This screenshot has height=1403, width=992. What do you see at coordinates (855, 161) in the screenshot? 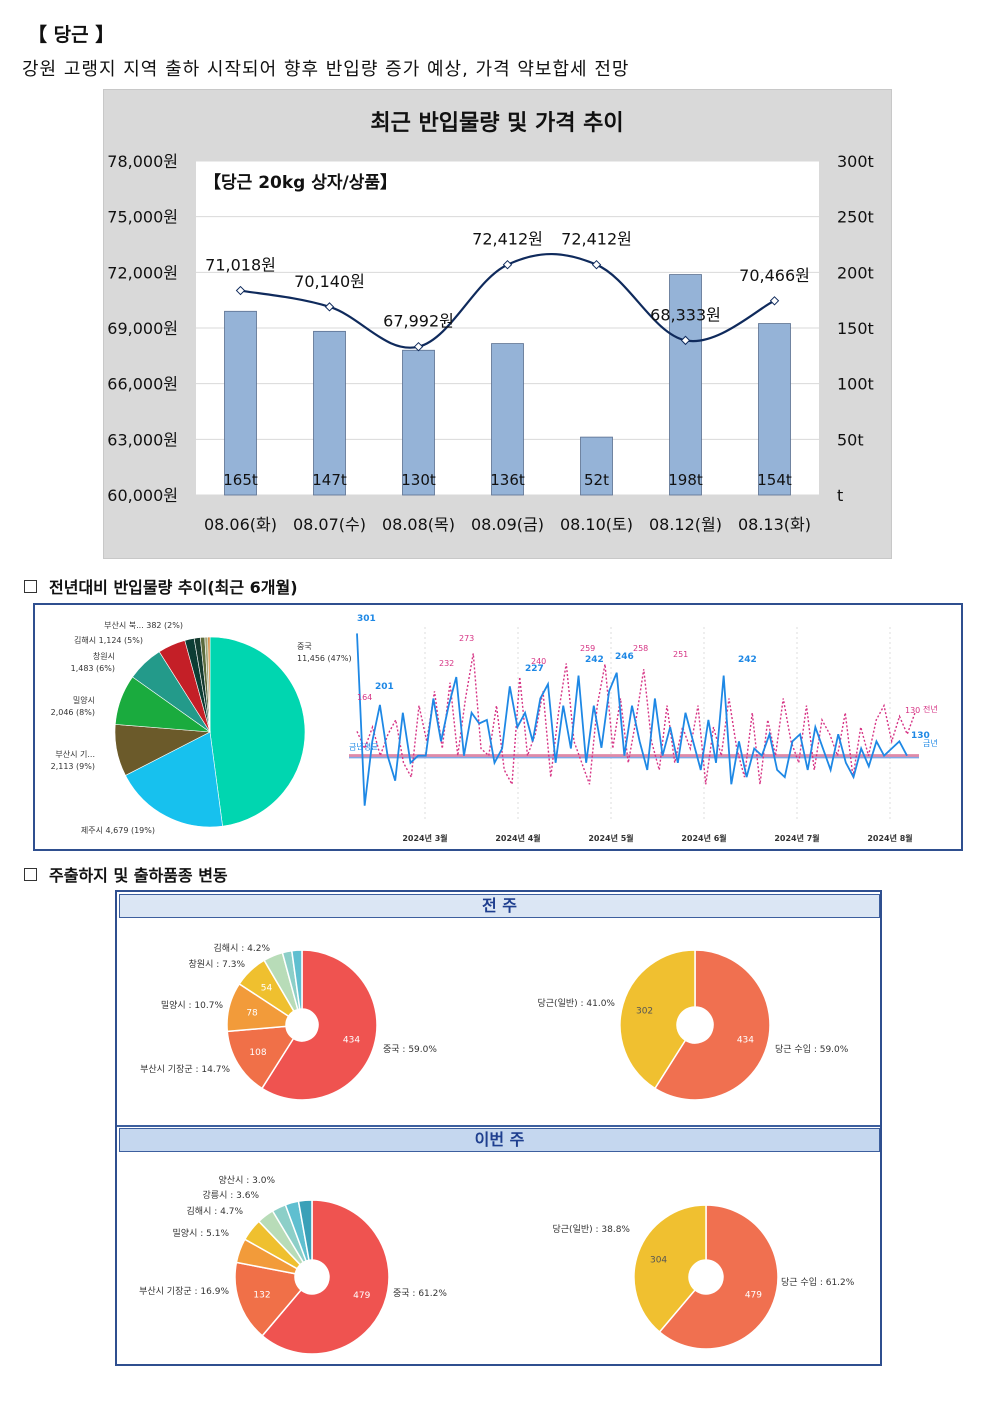
I see `y-right-tick-label: 300t` at bounding box center [855, 161].